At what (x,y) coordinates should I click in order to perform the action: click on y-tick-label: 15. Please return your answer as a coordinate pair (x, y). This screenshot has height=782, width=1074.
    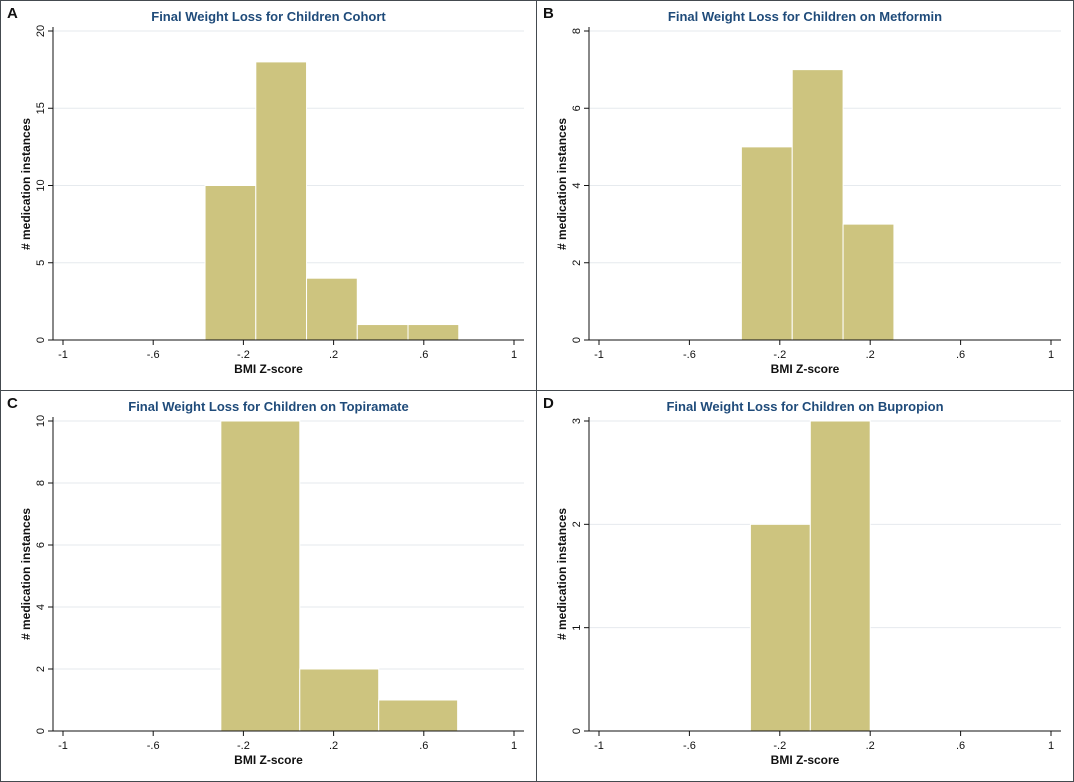
    Looking at the image, I should click on (41, 108).